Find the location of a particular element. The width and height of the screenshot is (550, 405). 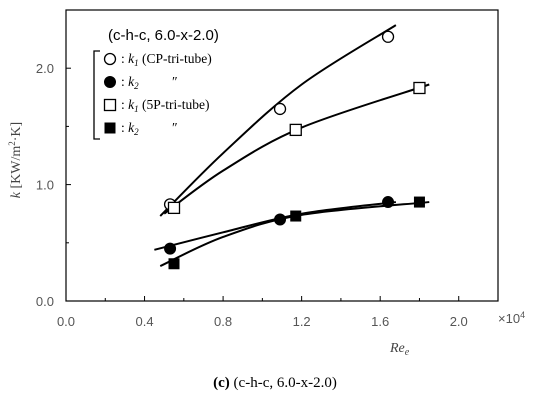

y-tick-label: 2.0 is located at coordinates (45, 68).